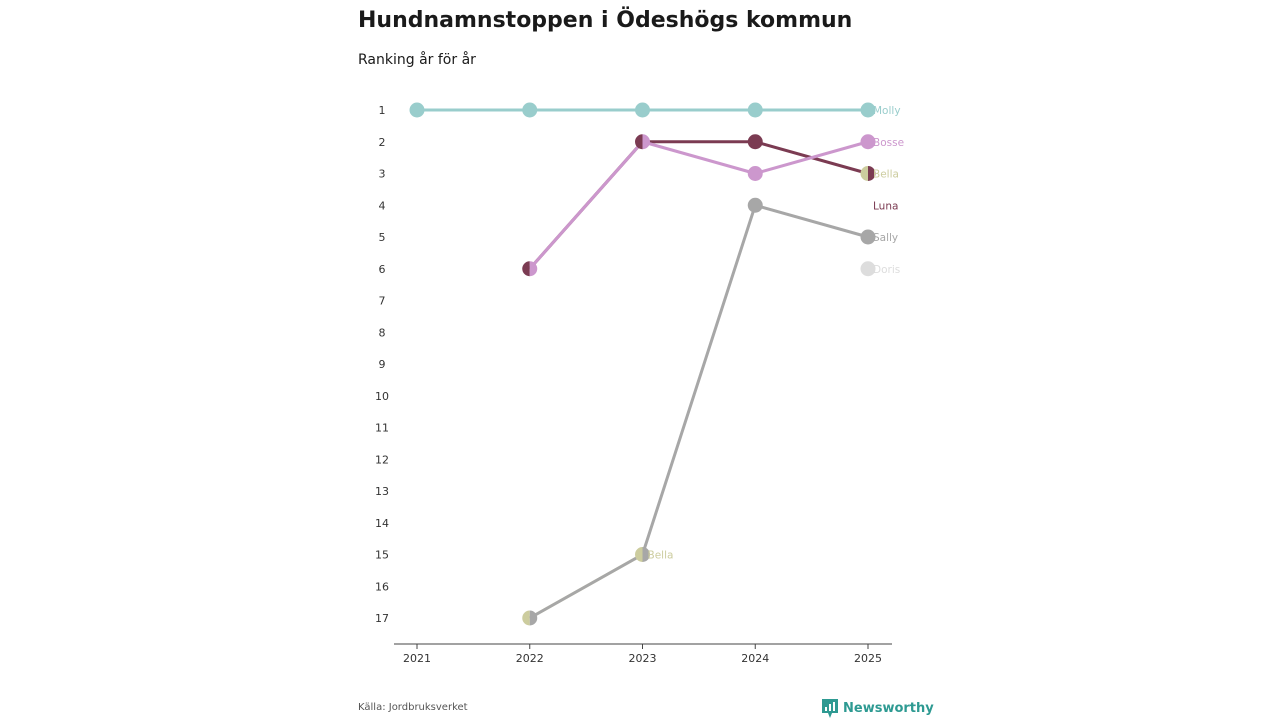 Image resolution: width=1280 pixels, height=720 pixels. Describe the element at coordinates (382, 491) in the screenshot. I see `y-tick-label: 13` at that location.